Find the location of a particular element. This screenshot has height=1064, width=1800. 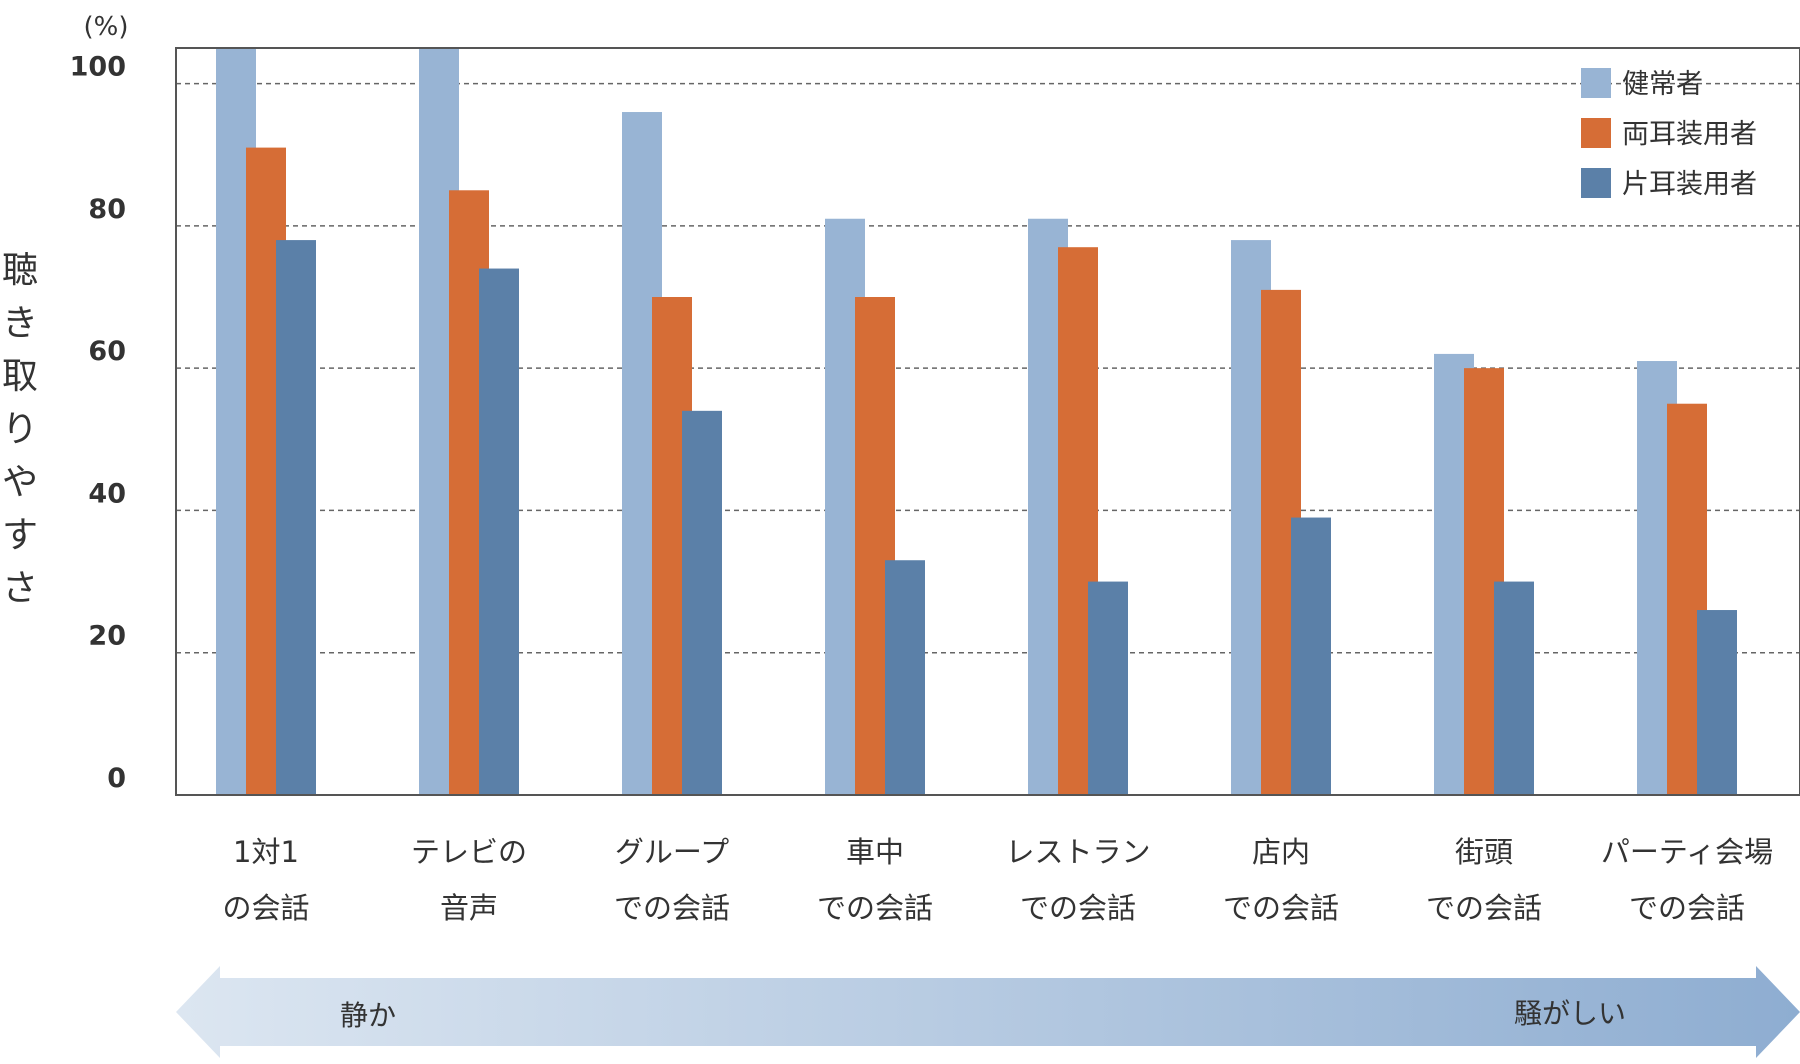

legend-label-2: 片耳装用者 is located at coordinates (1689, 184).